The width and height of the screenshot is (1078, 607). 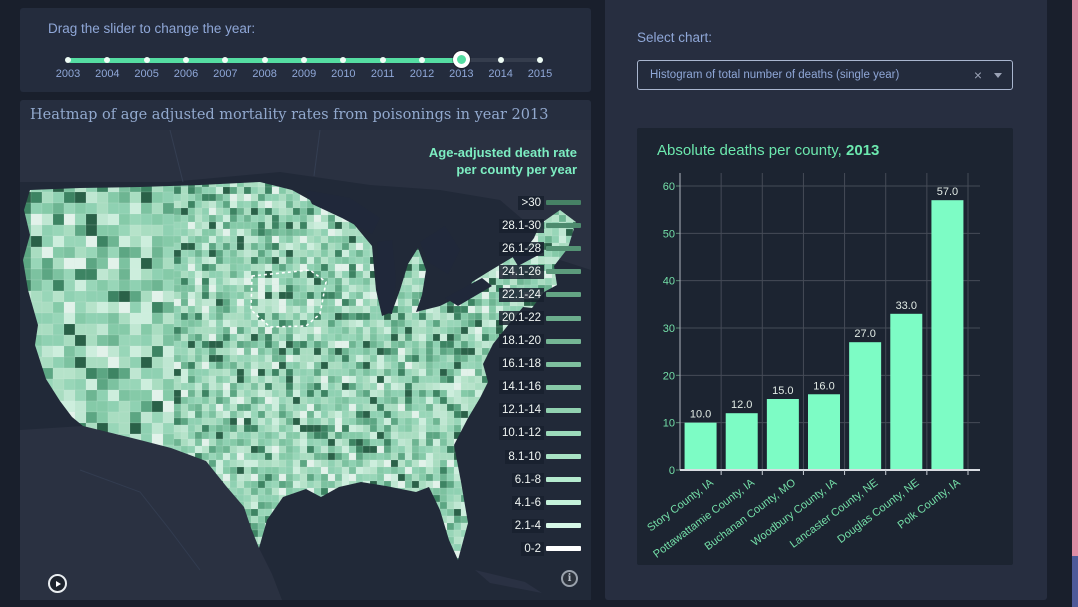 What do you see at coordinates (527, 479) in the screenshot?
I see `legend-label: 6.1-8` at bounding box center [527, 479].